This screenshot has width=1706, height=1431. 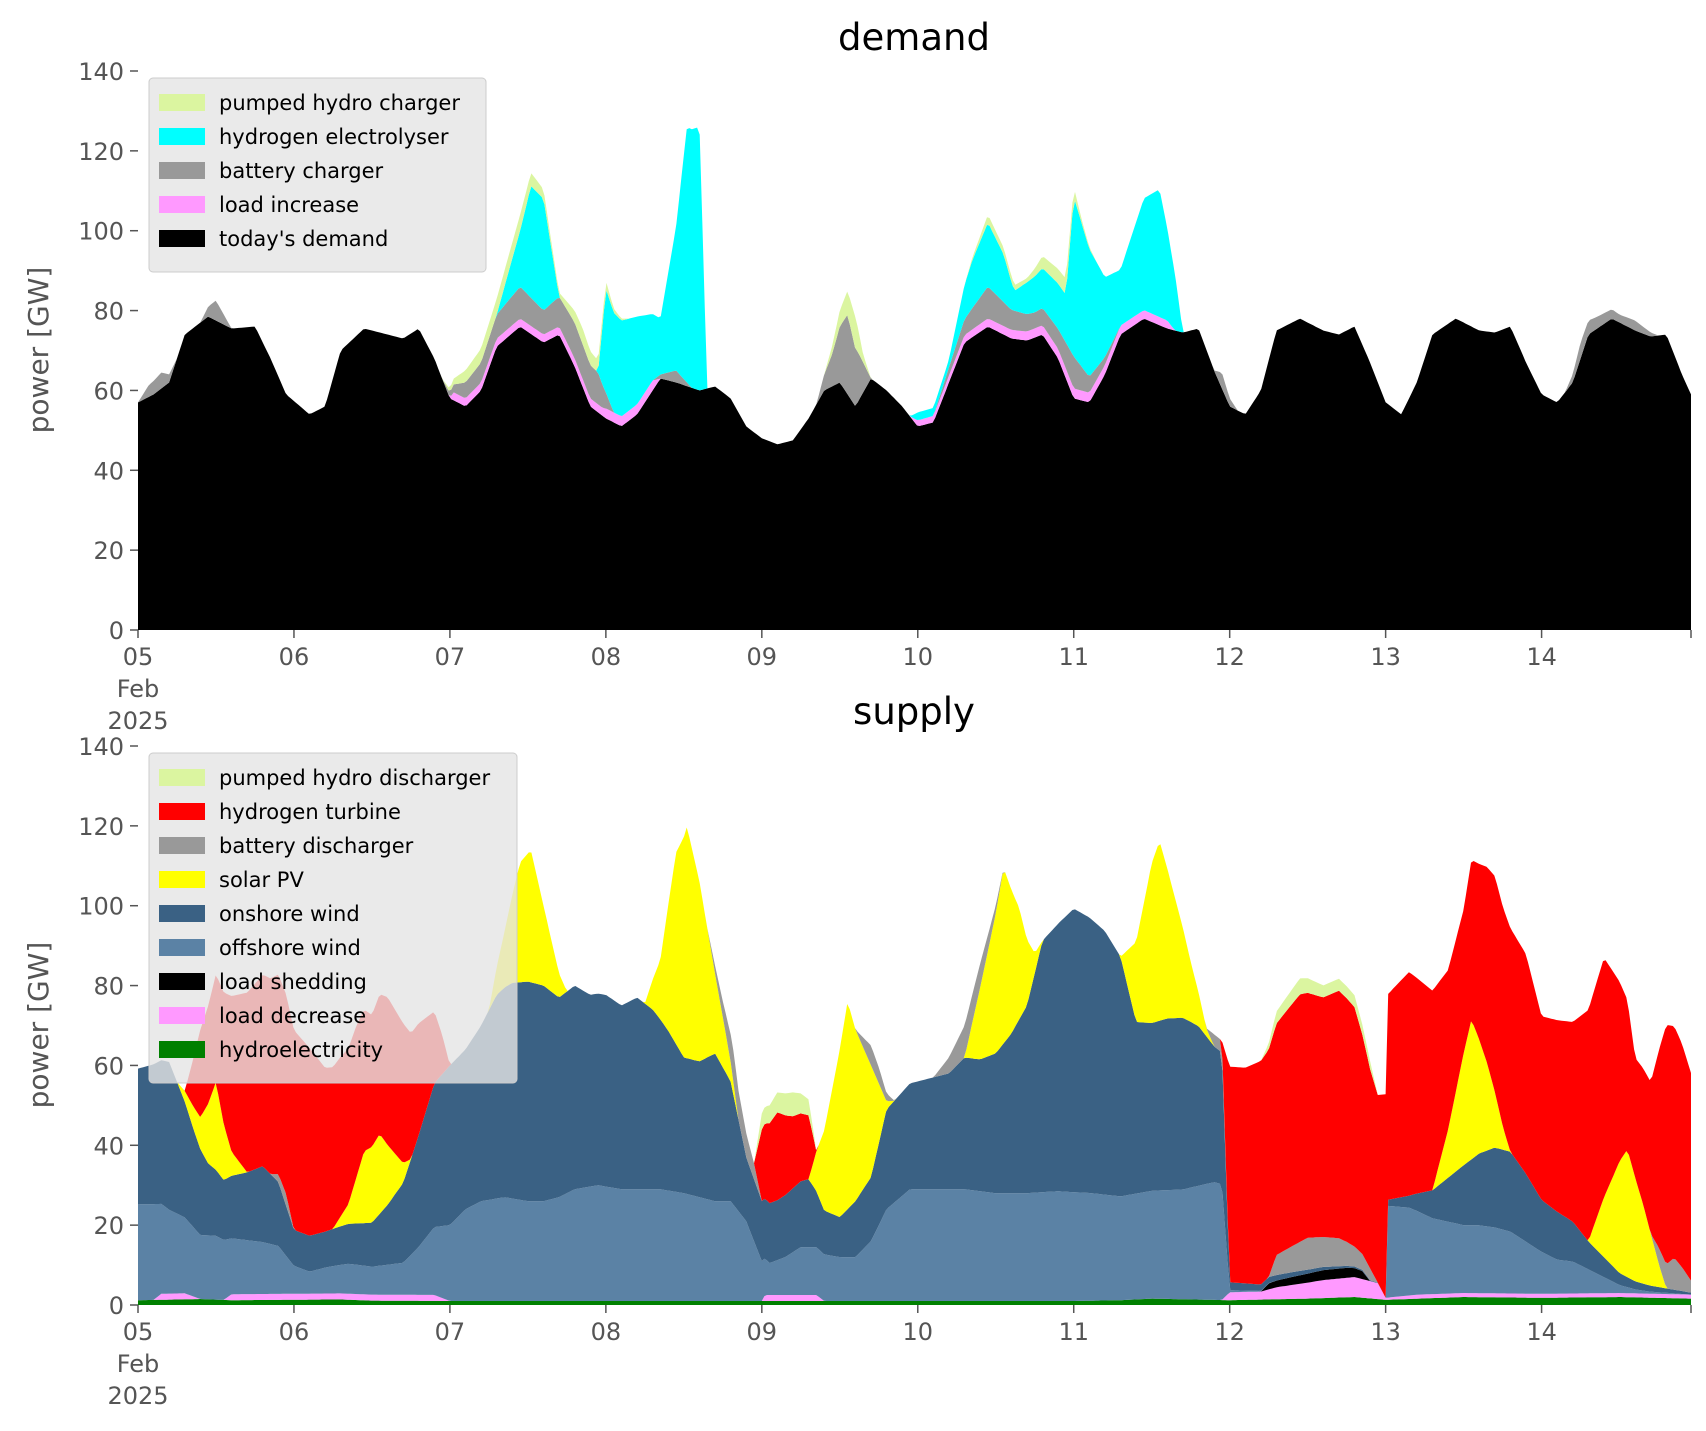 I want to click on supply-legend-label-load-shedding: load shedding, so click(x=293, y=982).